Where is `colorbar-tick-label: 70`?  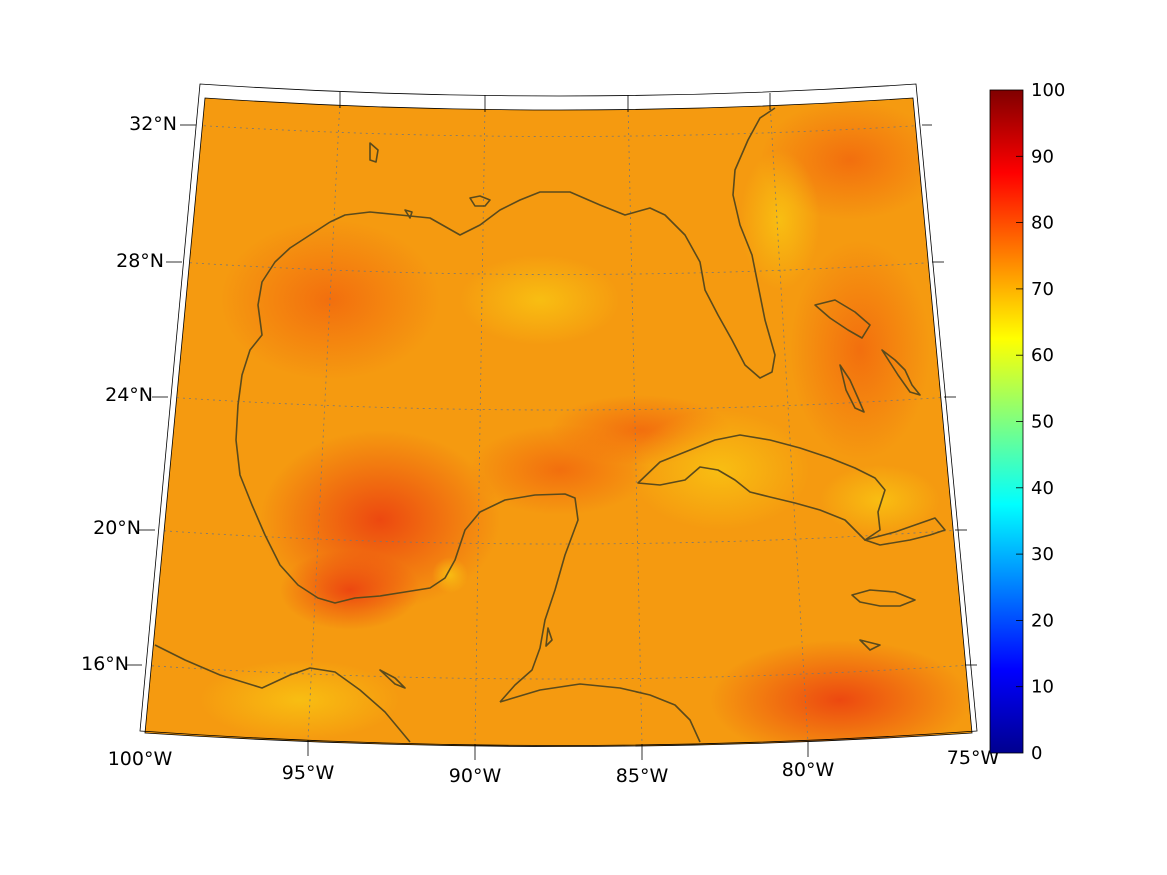
colorbar-tick-label: 70 is located at coordinates (1042, 289).